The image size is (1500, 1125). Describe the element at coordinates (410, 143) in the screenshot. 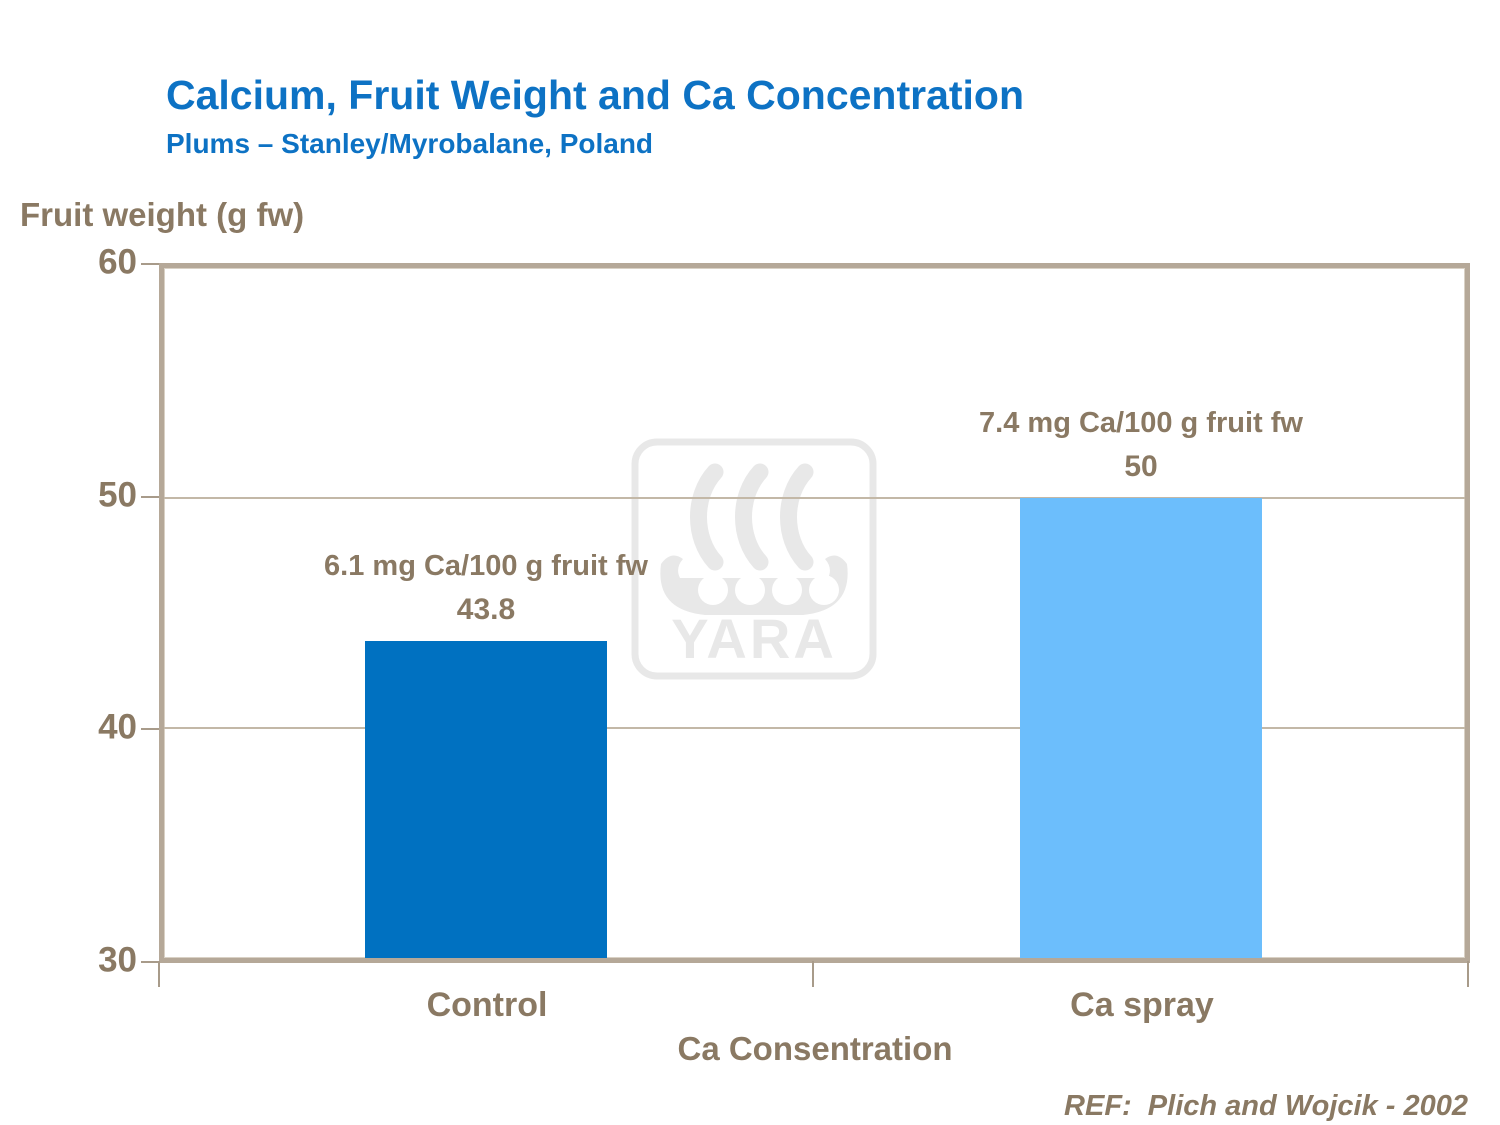

I see `chart-subtitle: Plums – Stanley/Myrobalane, Poland` at that location.